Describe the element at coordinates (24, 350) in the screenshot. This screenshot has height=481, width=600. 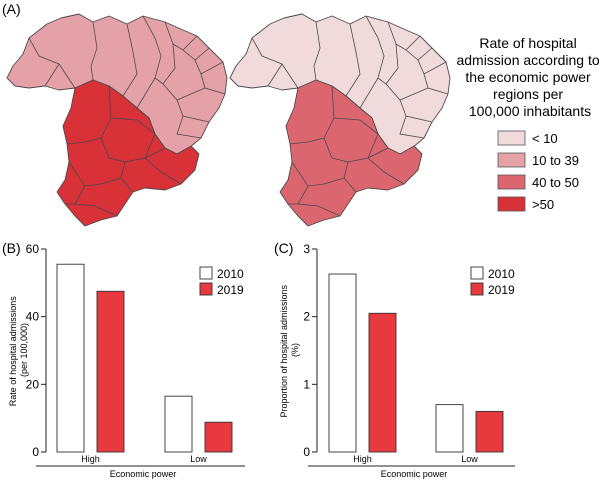
I see `chart-b-y-axis-title-line2: (per 100,000)` at that location.